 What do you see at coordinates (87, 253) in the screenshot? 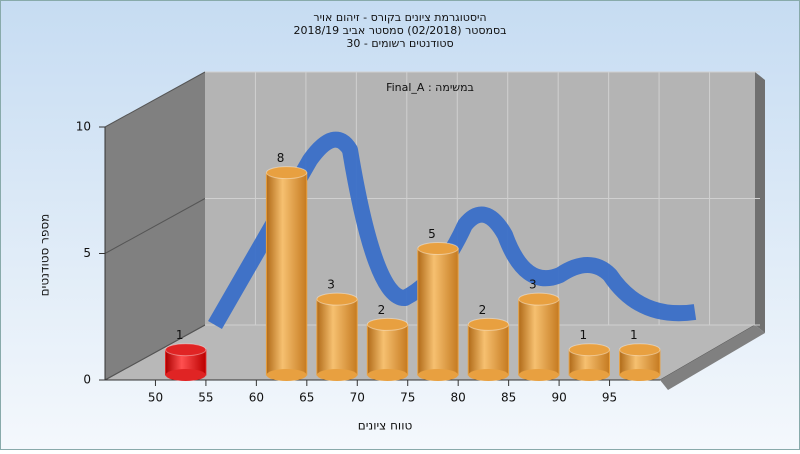
I see `y-tick-label: 5` at bounding box center [87, 253].